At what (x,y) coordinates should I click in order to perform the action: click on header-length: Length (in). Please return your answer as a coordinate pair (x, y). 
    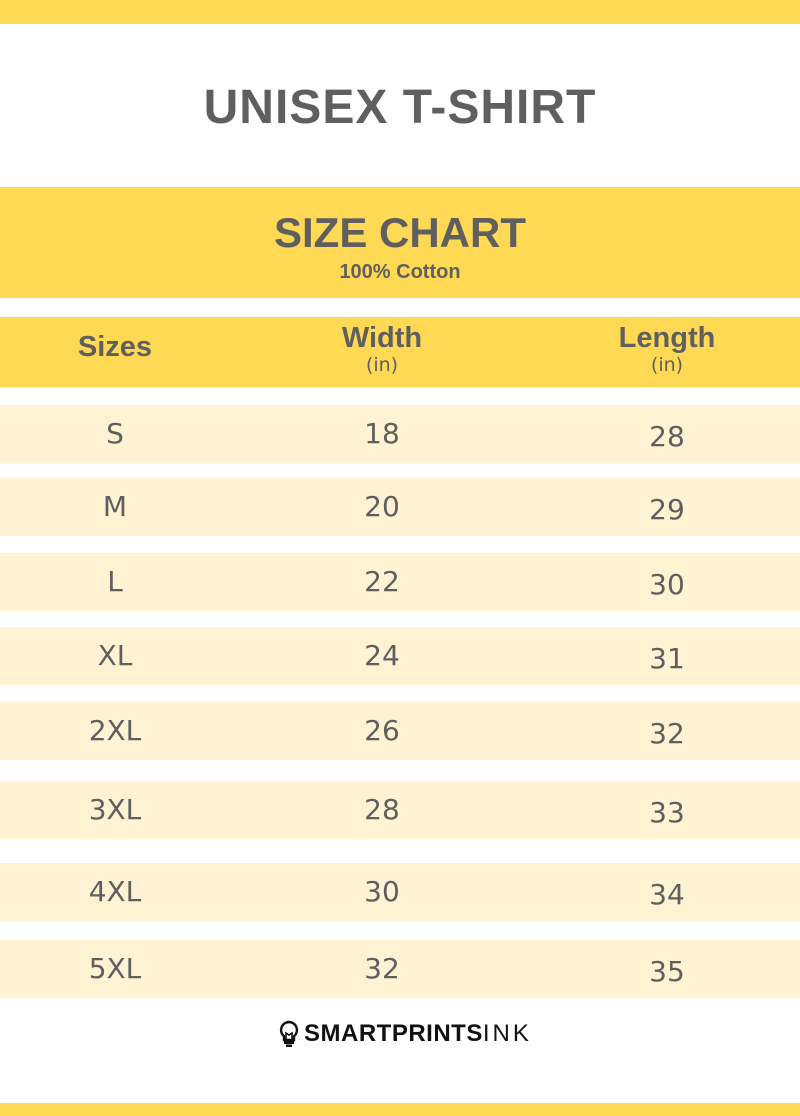
    Looking at the image, I should click on (667, 348).